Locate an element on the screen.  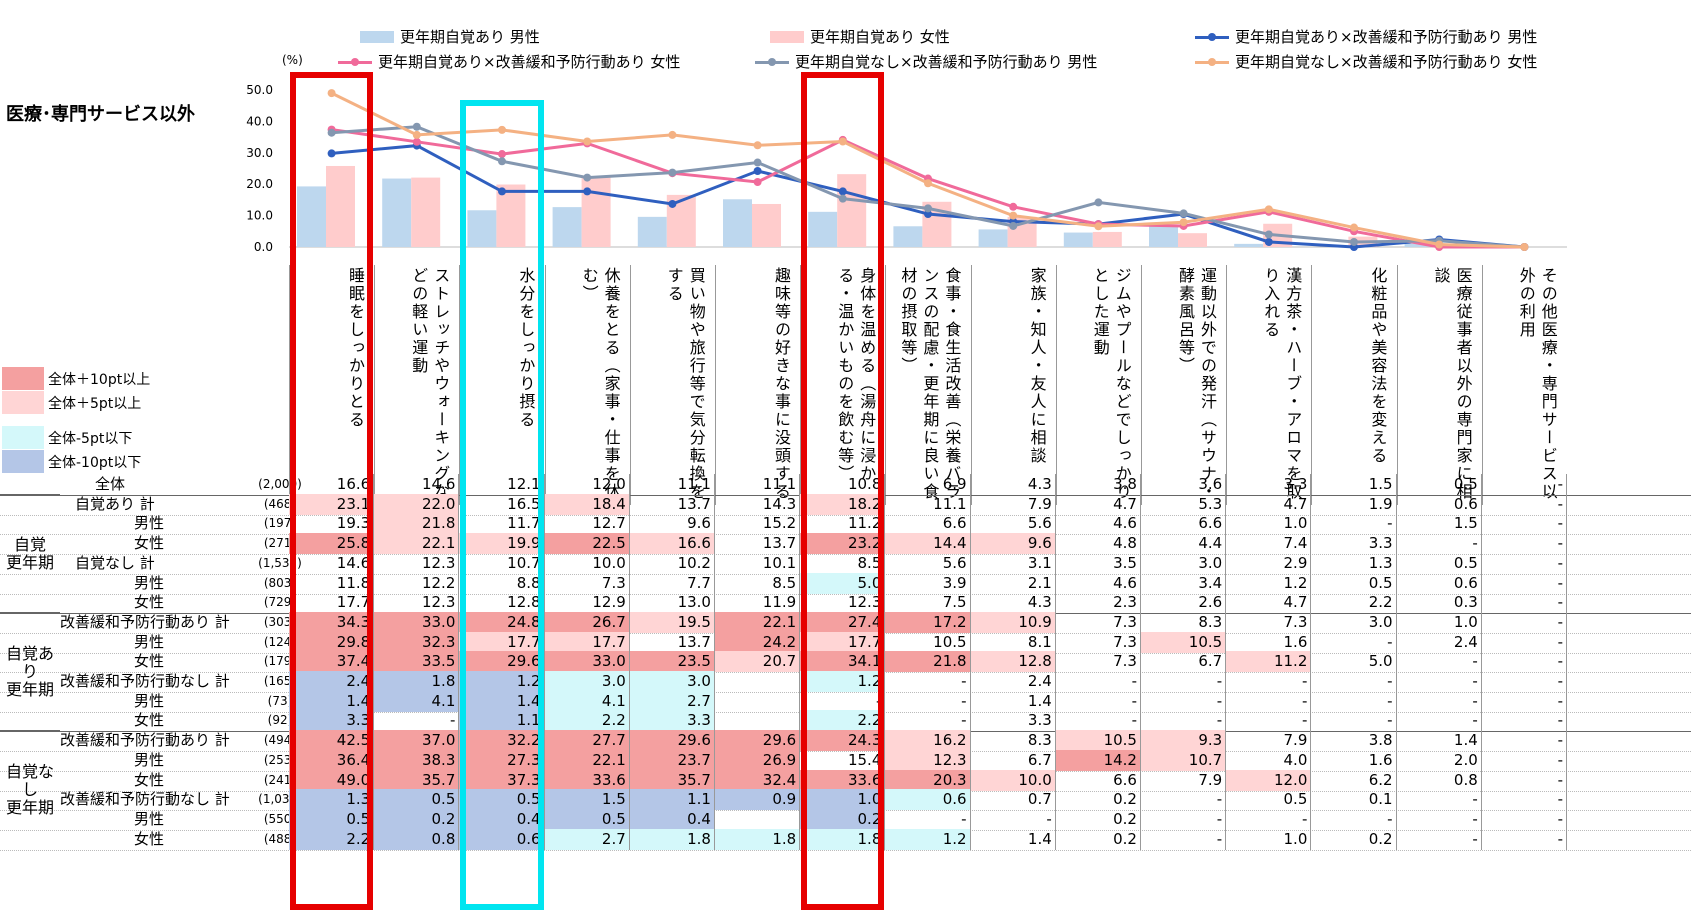
table-cell: 7.3 is located at coordinates (1269, 622).